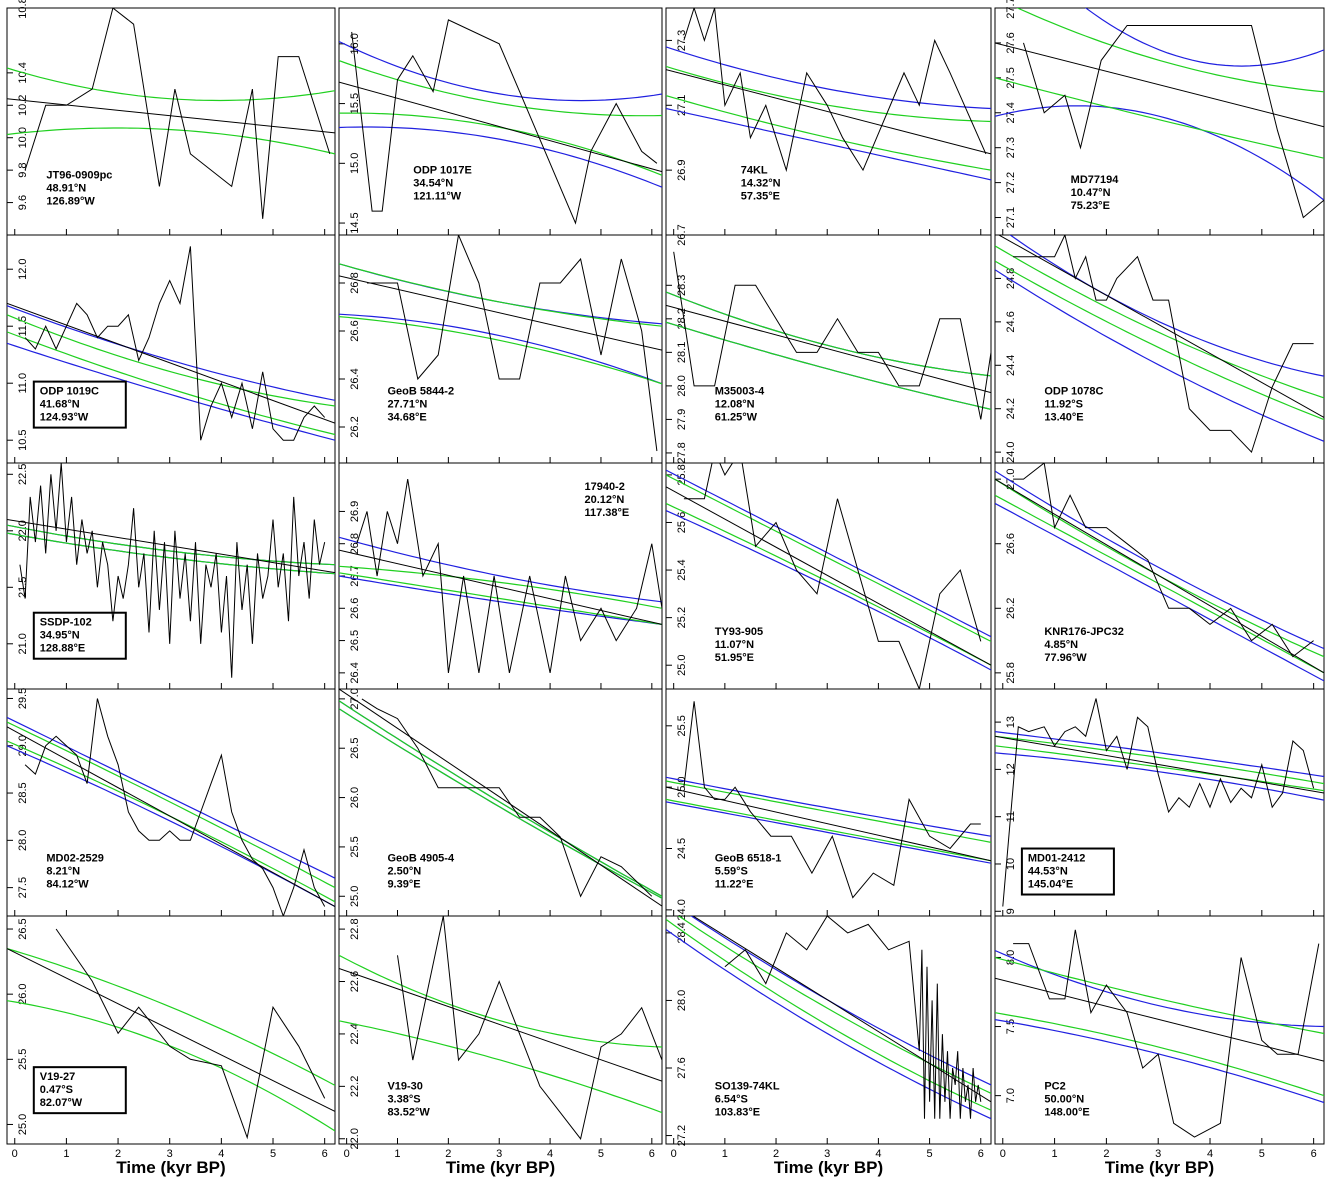 The width and height of the screenshot is (1328, 1180). Describe the element at coordinates (682, 569) in the screenshot. I see `y-tick-label: 25.4` at that location.